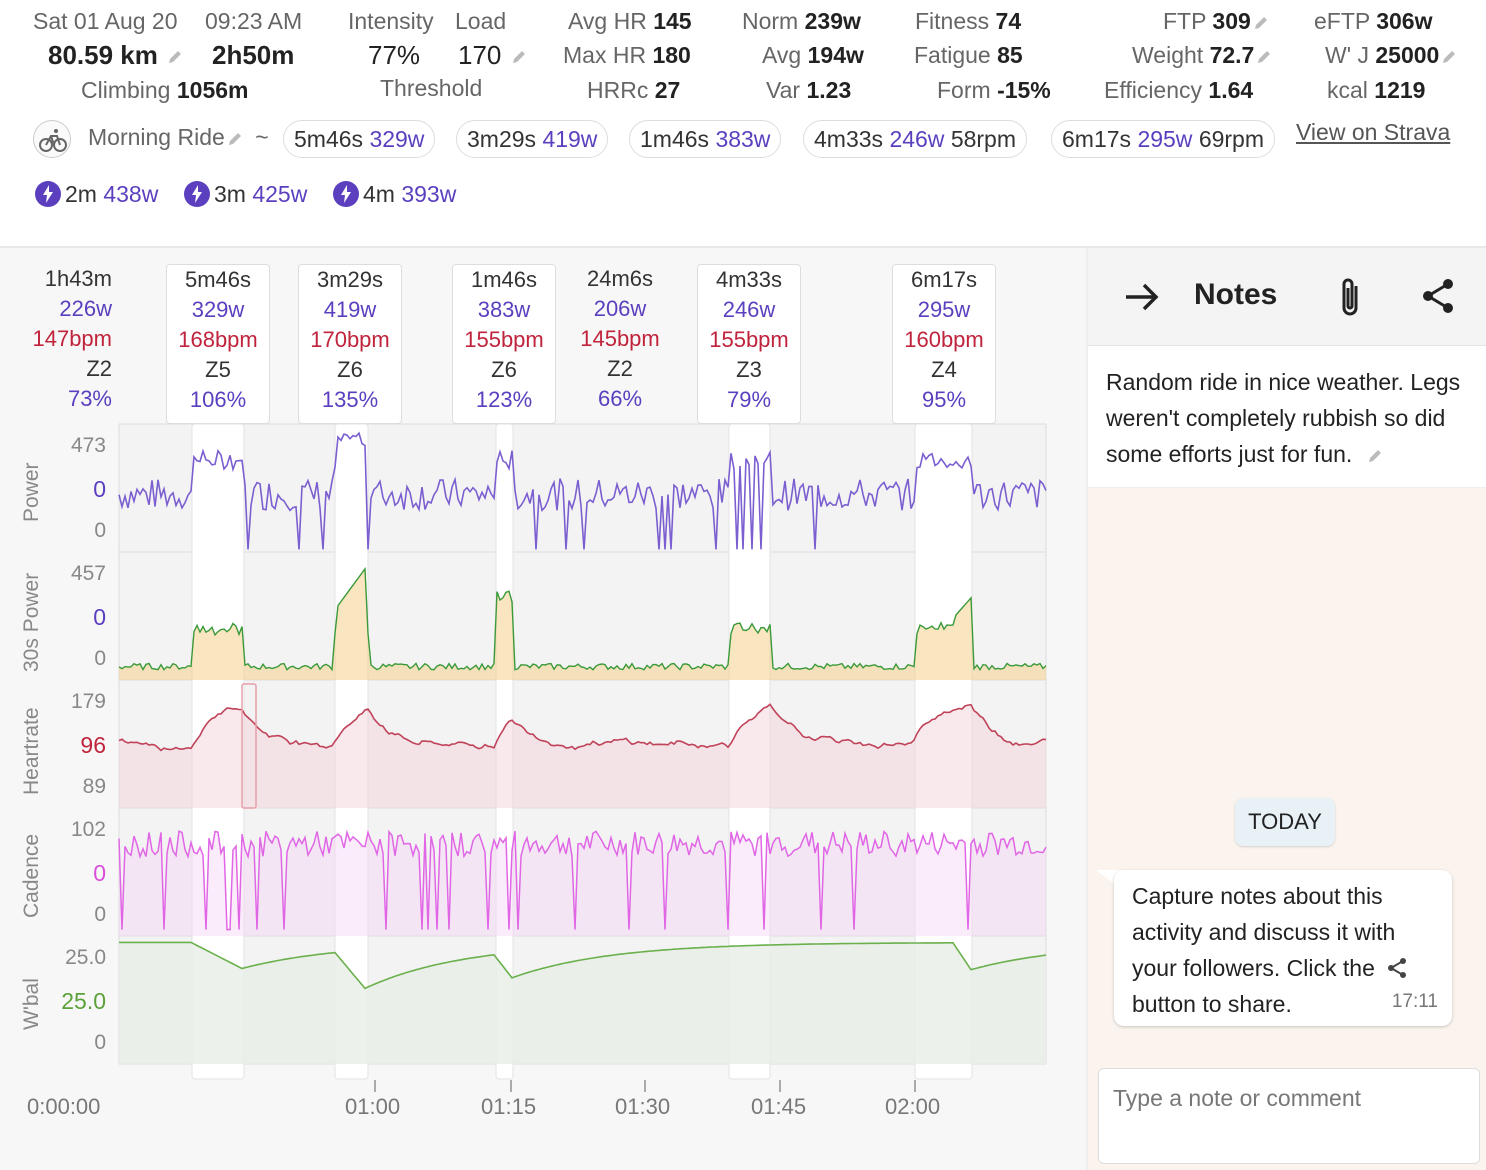 The width and height of the screenshot is (1486, 1170). Describe the element at coordinates (582, 1003) in the screenshot. I see `wbal-area` at that location.